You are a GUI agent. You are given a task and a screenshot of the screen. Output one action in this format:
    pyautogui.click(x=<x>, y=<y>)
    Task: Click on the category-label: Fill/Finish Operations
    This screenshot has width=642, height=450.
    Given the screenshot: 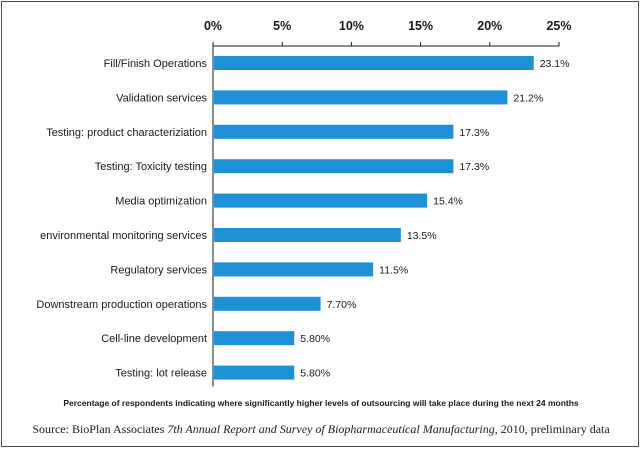 What is the action you would take?
    pyautogui.click(x=156, y=64)
    